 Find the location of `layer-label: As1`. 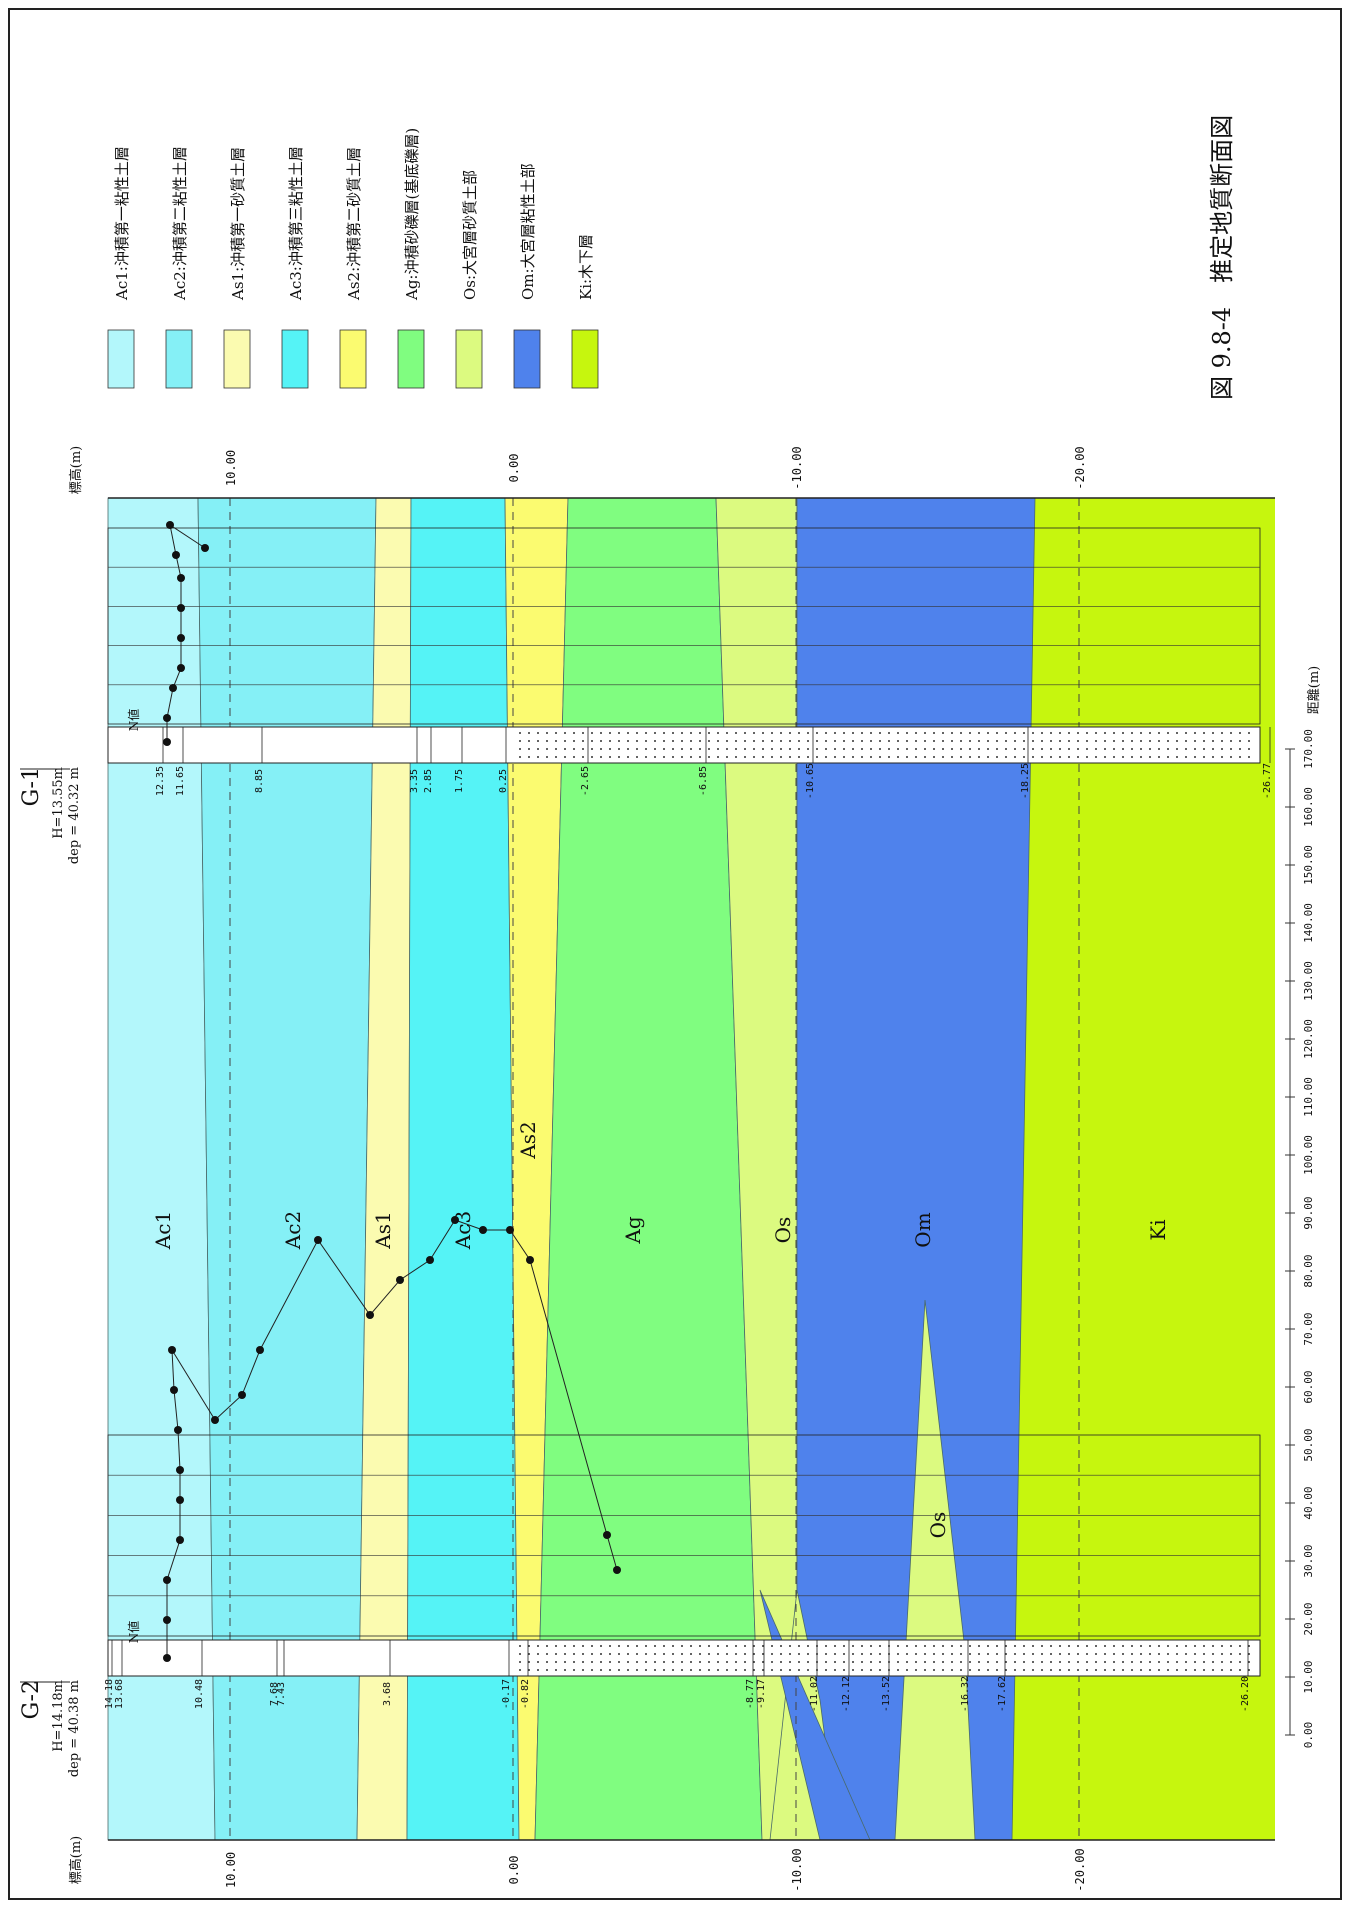

layer-label: As1 is located at coordinates (383, 1230).